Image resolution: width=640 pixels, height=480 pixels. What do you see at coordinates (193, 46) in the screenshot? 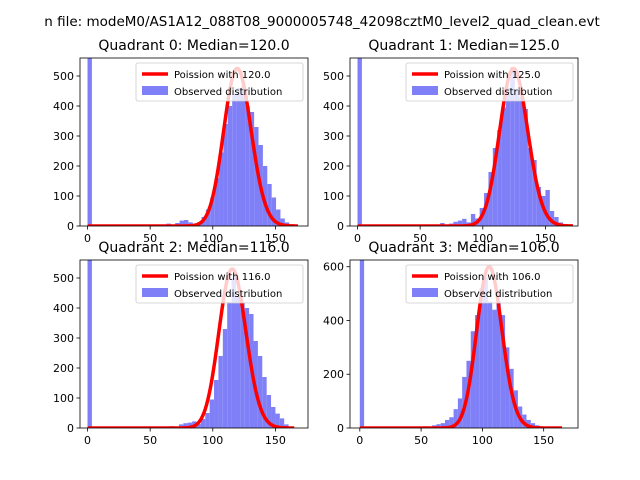
I see `subplot-title: Quadrant 0: Median=120.0` at bounding box center [193, 46].